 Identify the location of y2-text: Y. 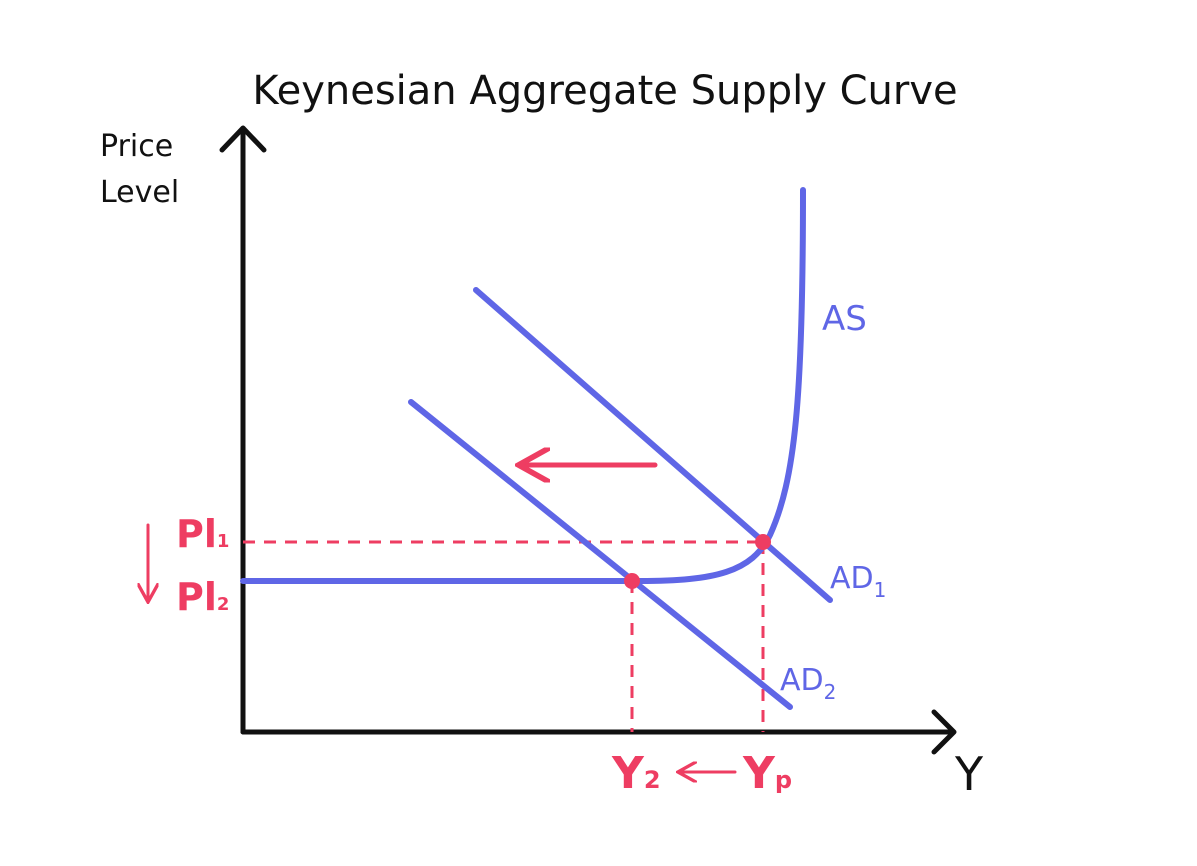
(628, 773).